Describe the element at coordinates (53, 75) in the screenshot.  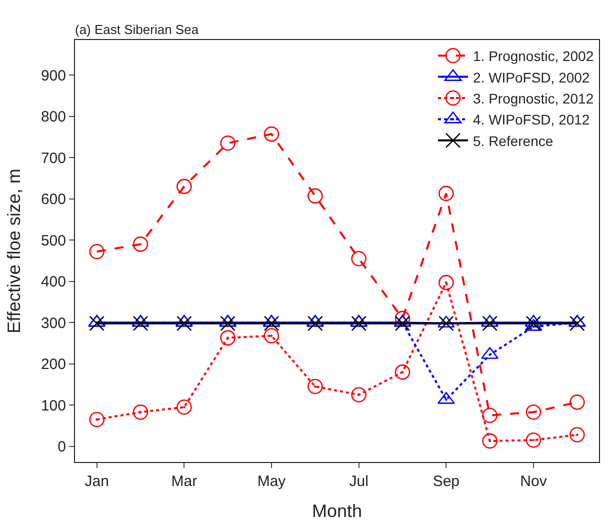
I see `y-tick-label: 900` at that location.